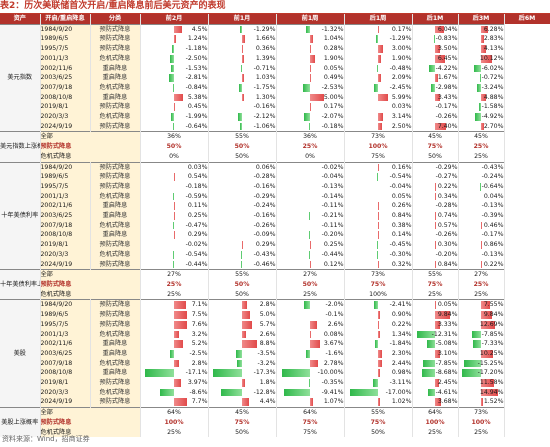 This screenshot has height=447, width=550. Describe the element at coordinates (265, 245) in the screenshot. I see `value-text: 0.29%` at that location.